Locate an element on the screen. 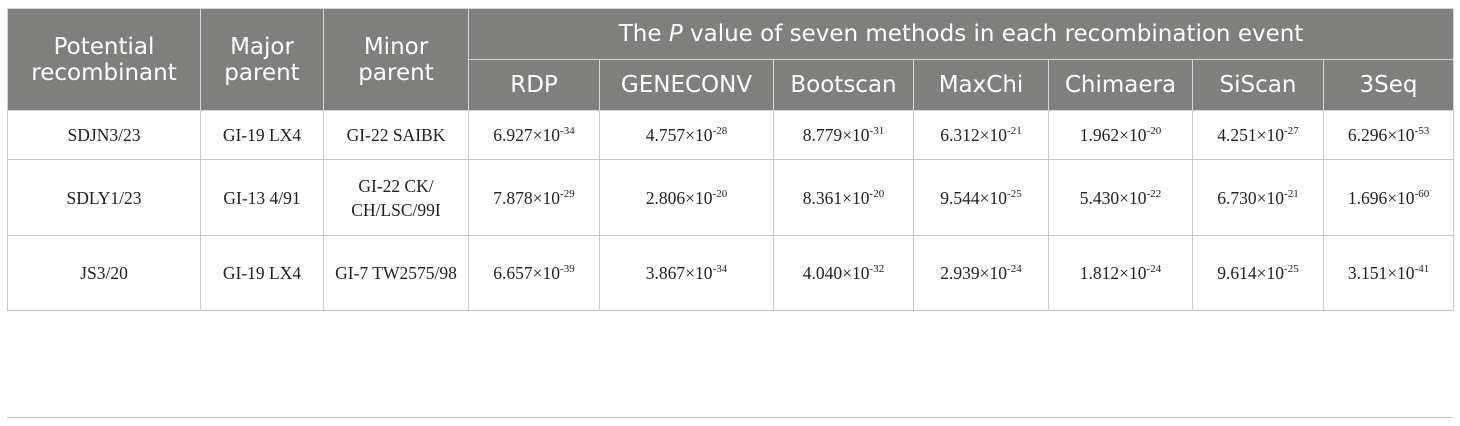 Image resolution: width=1460 pixels, height=426 pixels. cell-p-siscan: 6.730×10-21 is located at coordinates (1258, 197).